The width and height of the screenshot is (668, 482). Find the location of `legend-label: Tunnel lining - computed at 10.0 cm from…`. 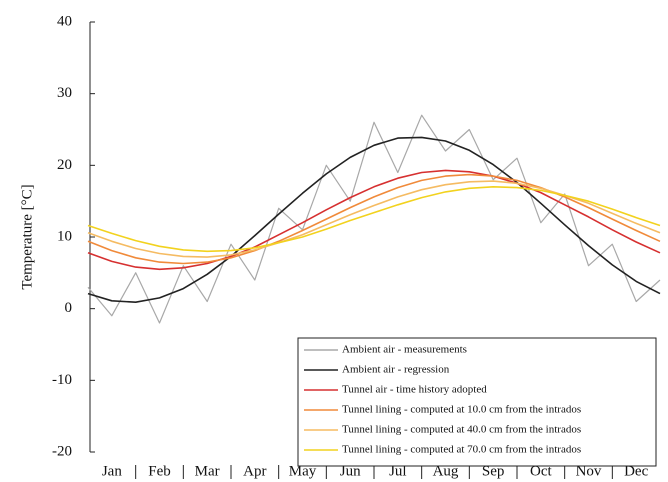

legend-label: Tunnel lining - computed at 10.0 cm from… is located at coordinates (461, 410).